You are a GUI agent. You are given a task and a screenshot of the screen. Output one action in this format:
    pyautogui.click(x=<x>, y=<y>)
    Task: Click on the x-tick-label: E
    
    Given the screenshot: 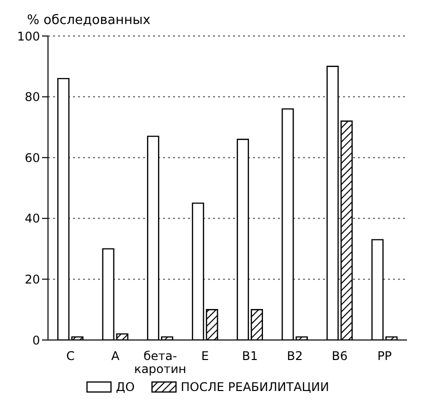 What is the action you would take?
    pyautogui.click(x=205, y=356)
    